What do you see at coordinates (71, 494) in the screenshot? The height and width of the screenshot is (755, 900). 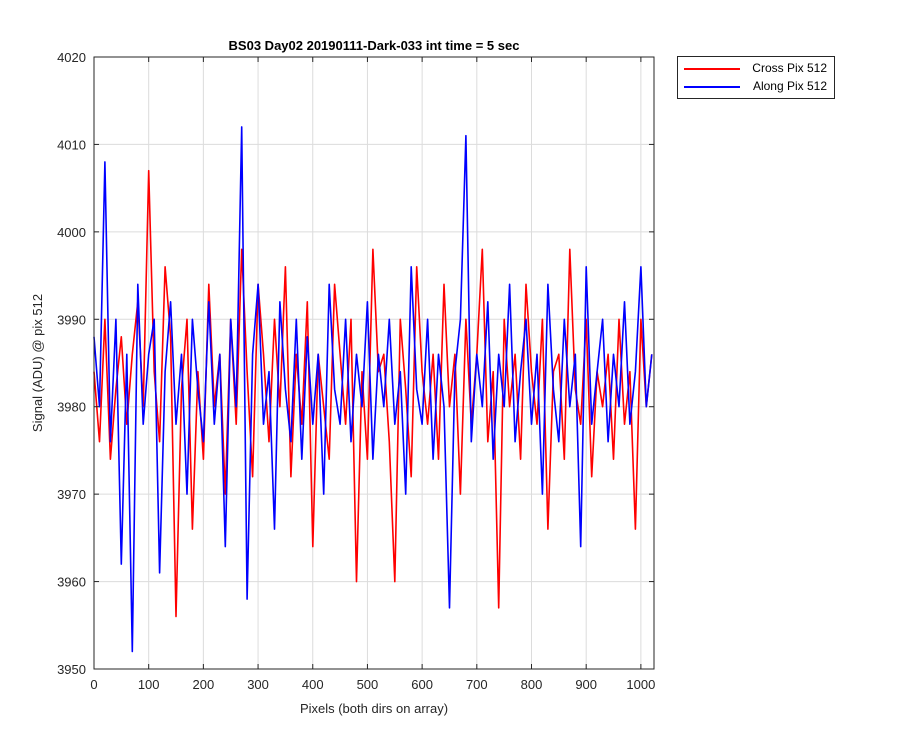 I see `y-tick-label: 3970` at bounding box center [71, 494].